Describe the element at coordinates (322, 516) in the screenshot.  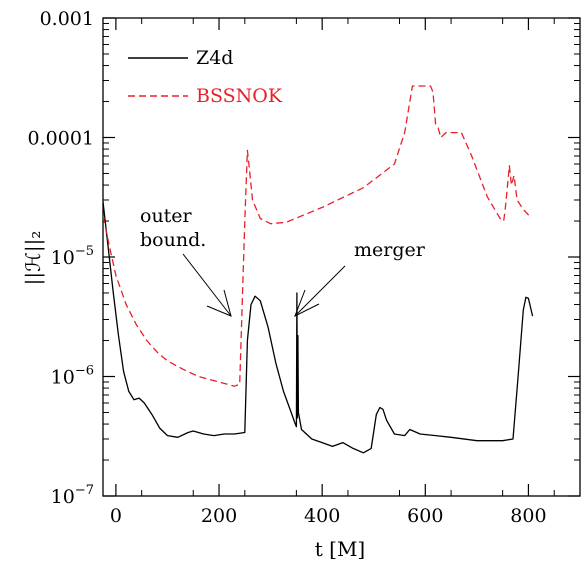
I see `x-tick-label: 400` at that location.